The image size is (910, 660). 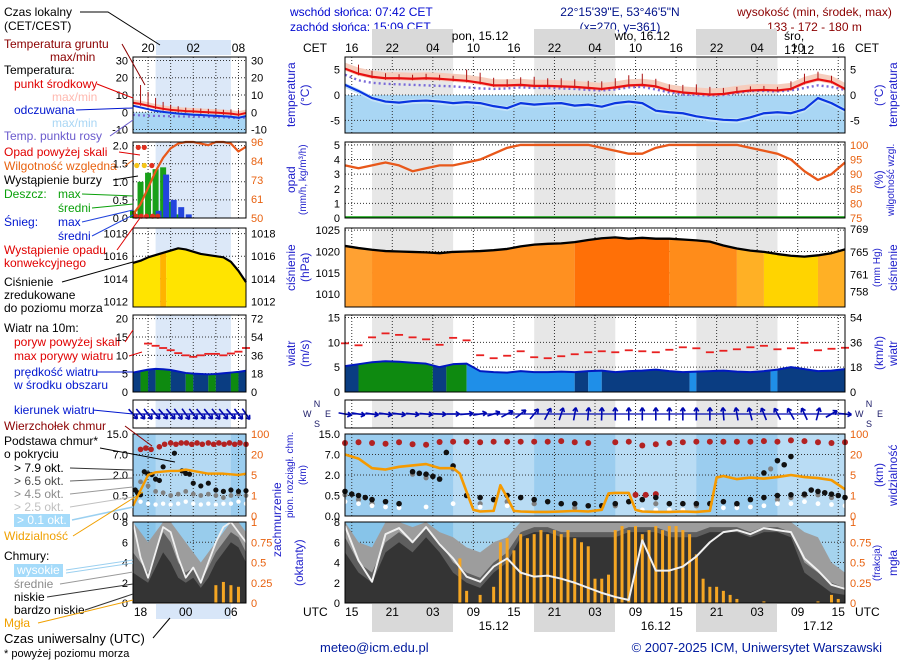 I want to click on axis-humidity-title: wilgotność wzgl., so click(x=891, y=180).